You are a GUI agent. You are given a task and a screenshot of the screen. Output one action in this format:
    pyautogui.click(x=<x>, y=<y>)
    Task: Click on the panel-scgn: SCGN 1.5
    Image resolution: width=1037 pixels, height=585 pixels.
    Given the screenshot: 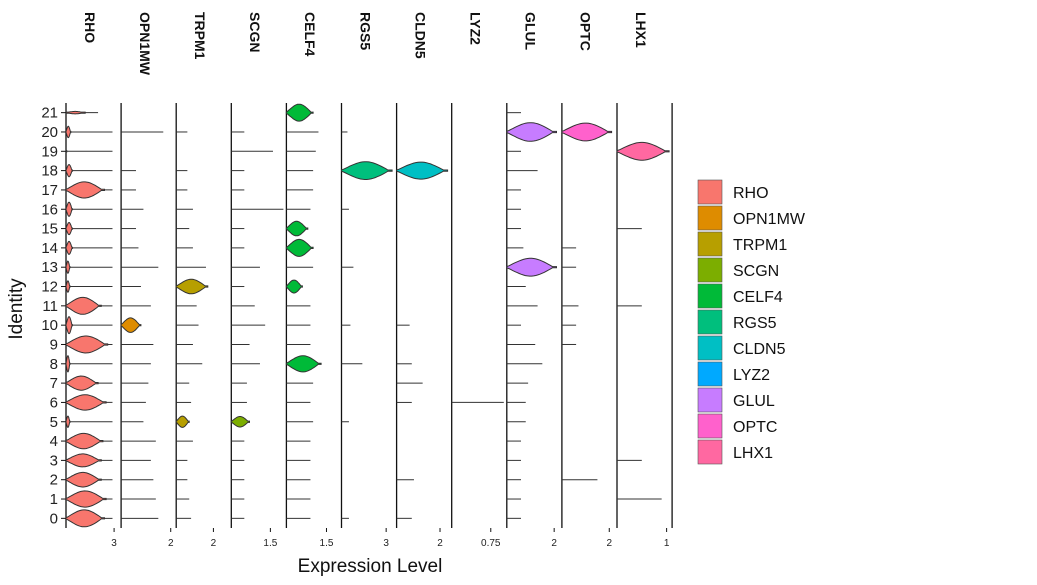 What is the action you would take?
    pyautogui.click(x=257, y=280)
    